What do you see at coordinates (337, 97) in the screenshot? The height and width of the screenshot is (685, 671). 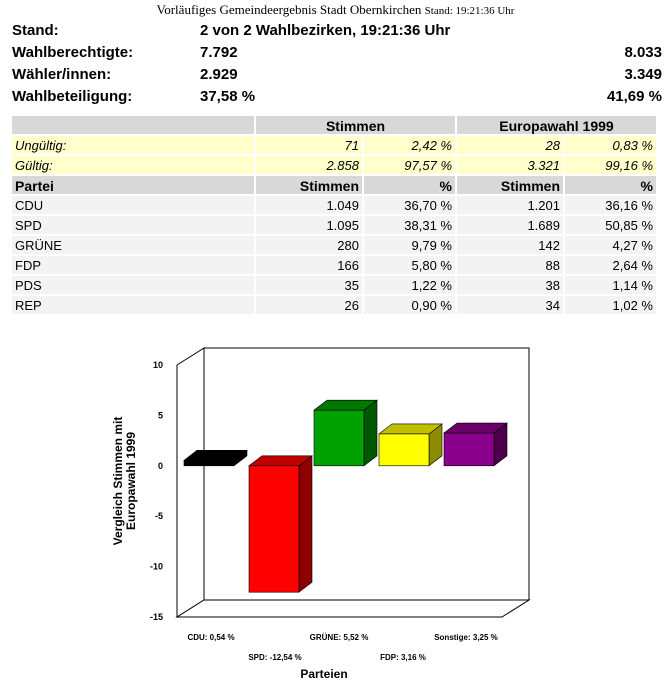 I see `summary-row-beteiligung: Wahlbeteiligung: 37,58 % 41,69 %` at bounding box center [337, 97].